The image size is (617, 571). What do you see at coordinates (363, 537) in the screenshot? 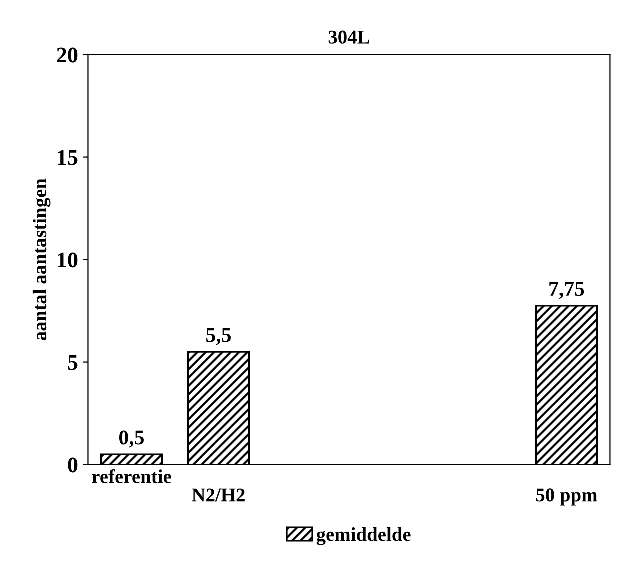
I see `legend-label: gemiddelde` at bounding box center [363, 537].